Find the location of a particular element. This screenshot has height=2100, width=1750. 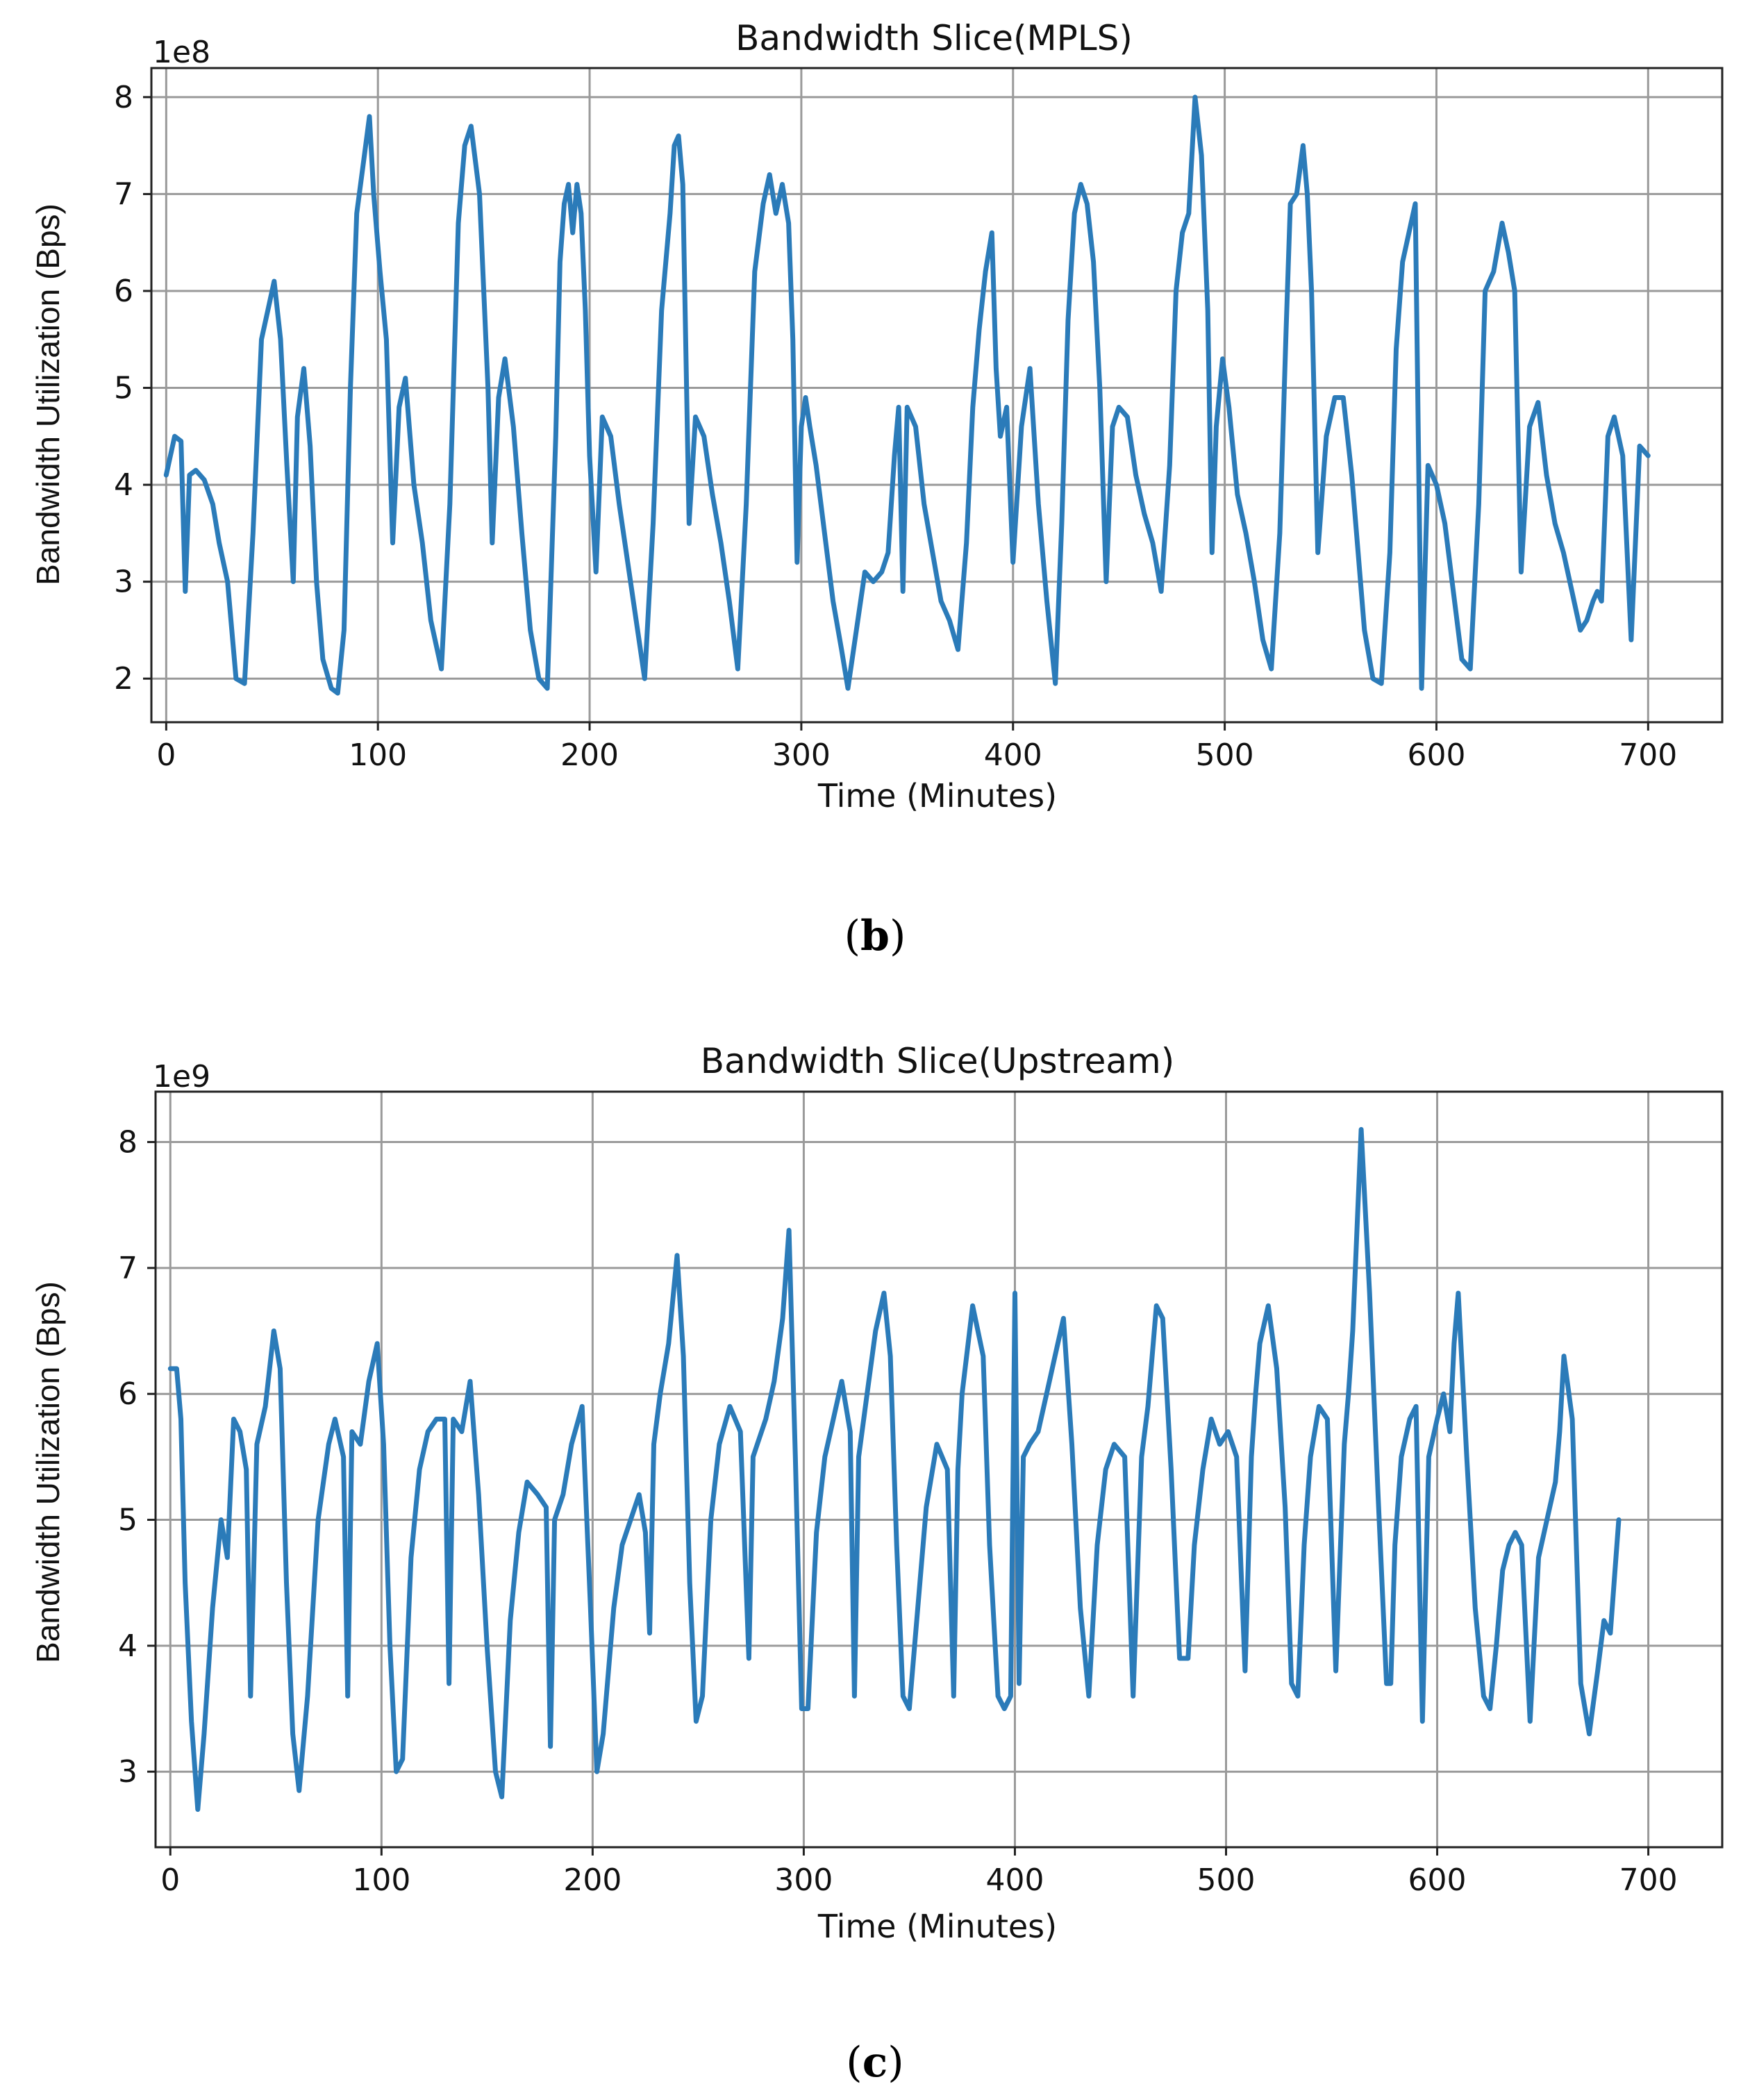

chart-title: Bandwidth Slice(MPLS) is located at coordinates (934, 38).